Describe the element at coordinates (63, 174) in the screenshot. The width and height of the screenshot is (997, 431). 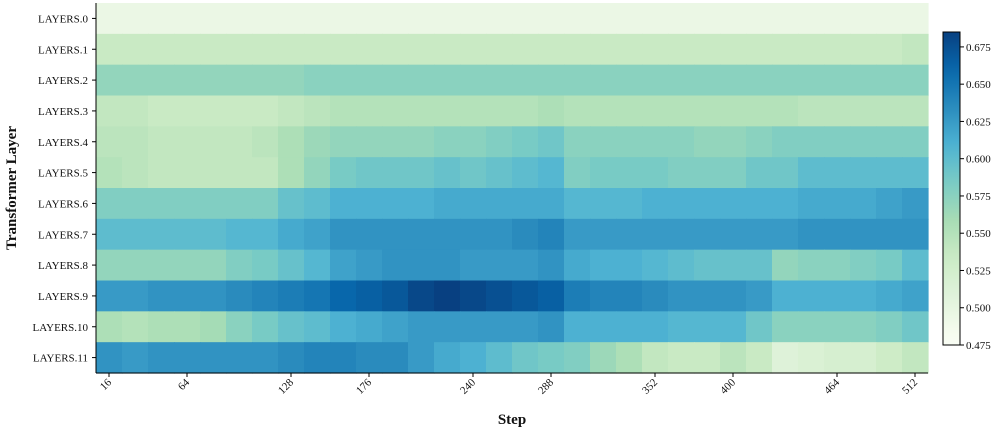
I see `y-tick-label: LAYERS.5` at that location.